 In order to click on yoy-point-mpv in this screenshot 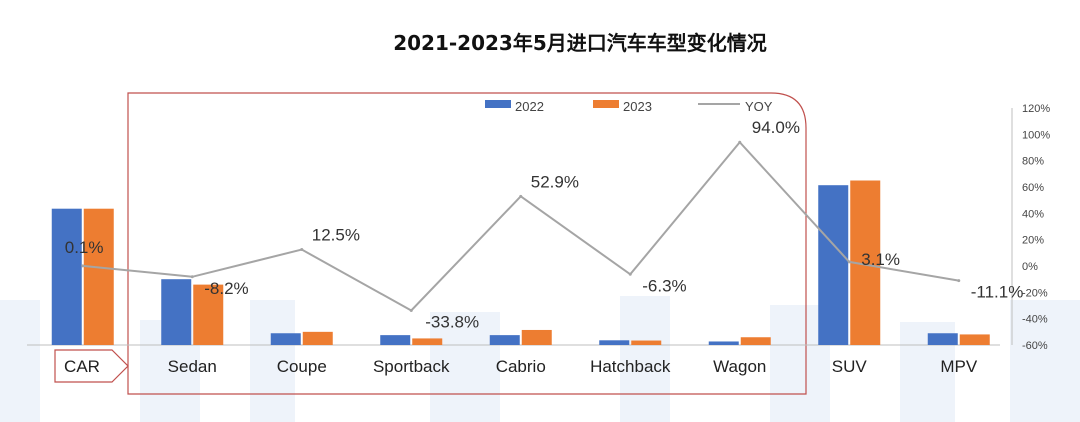, I will do `click(959, 281)`.